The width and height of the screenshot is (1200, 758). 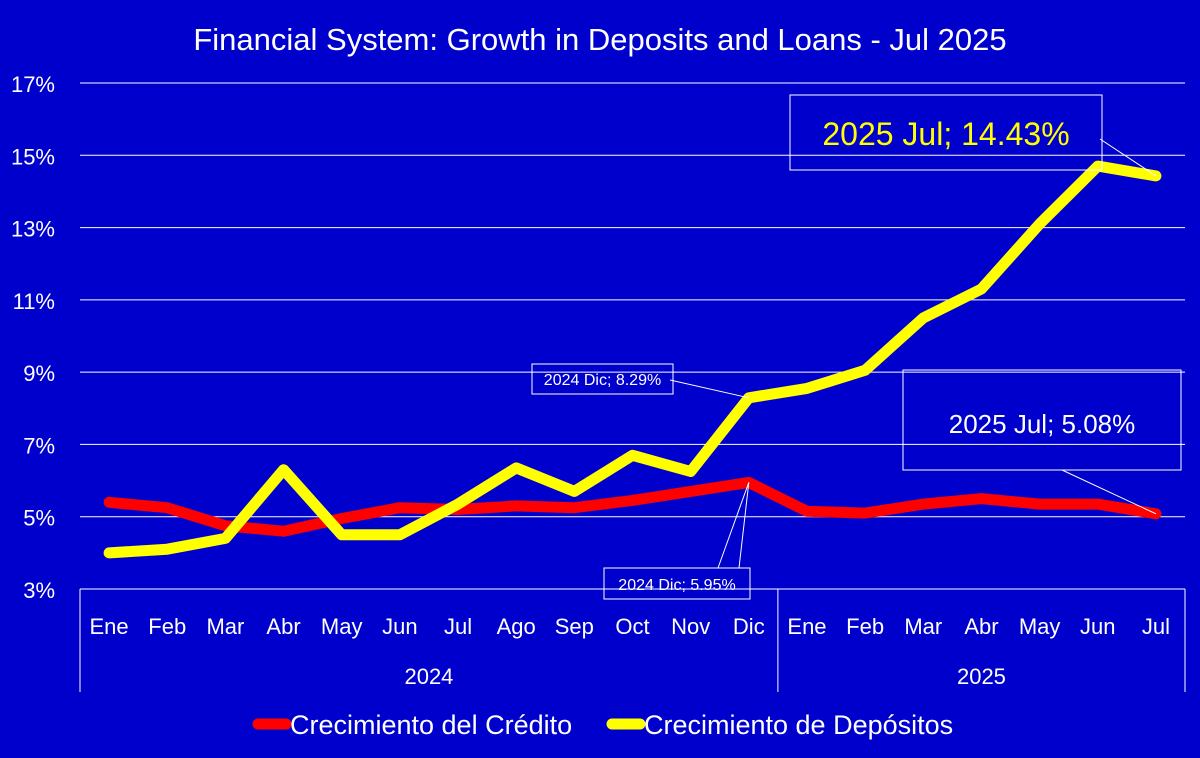 I want to click on annotation-label: 2025 Jul; 14.43%, so click(x=945, y=134).